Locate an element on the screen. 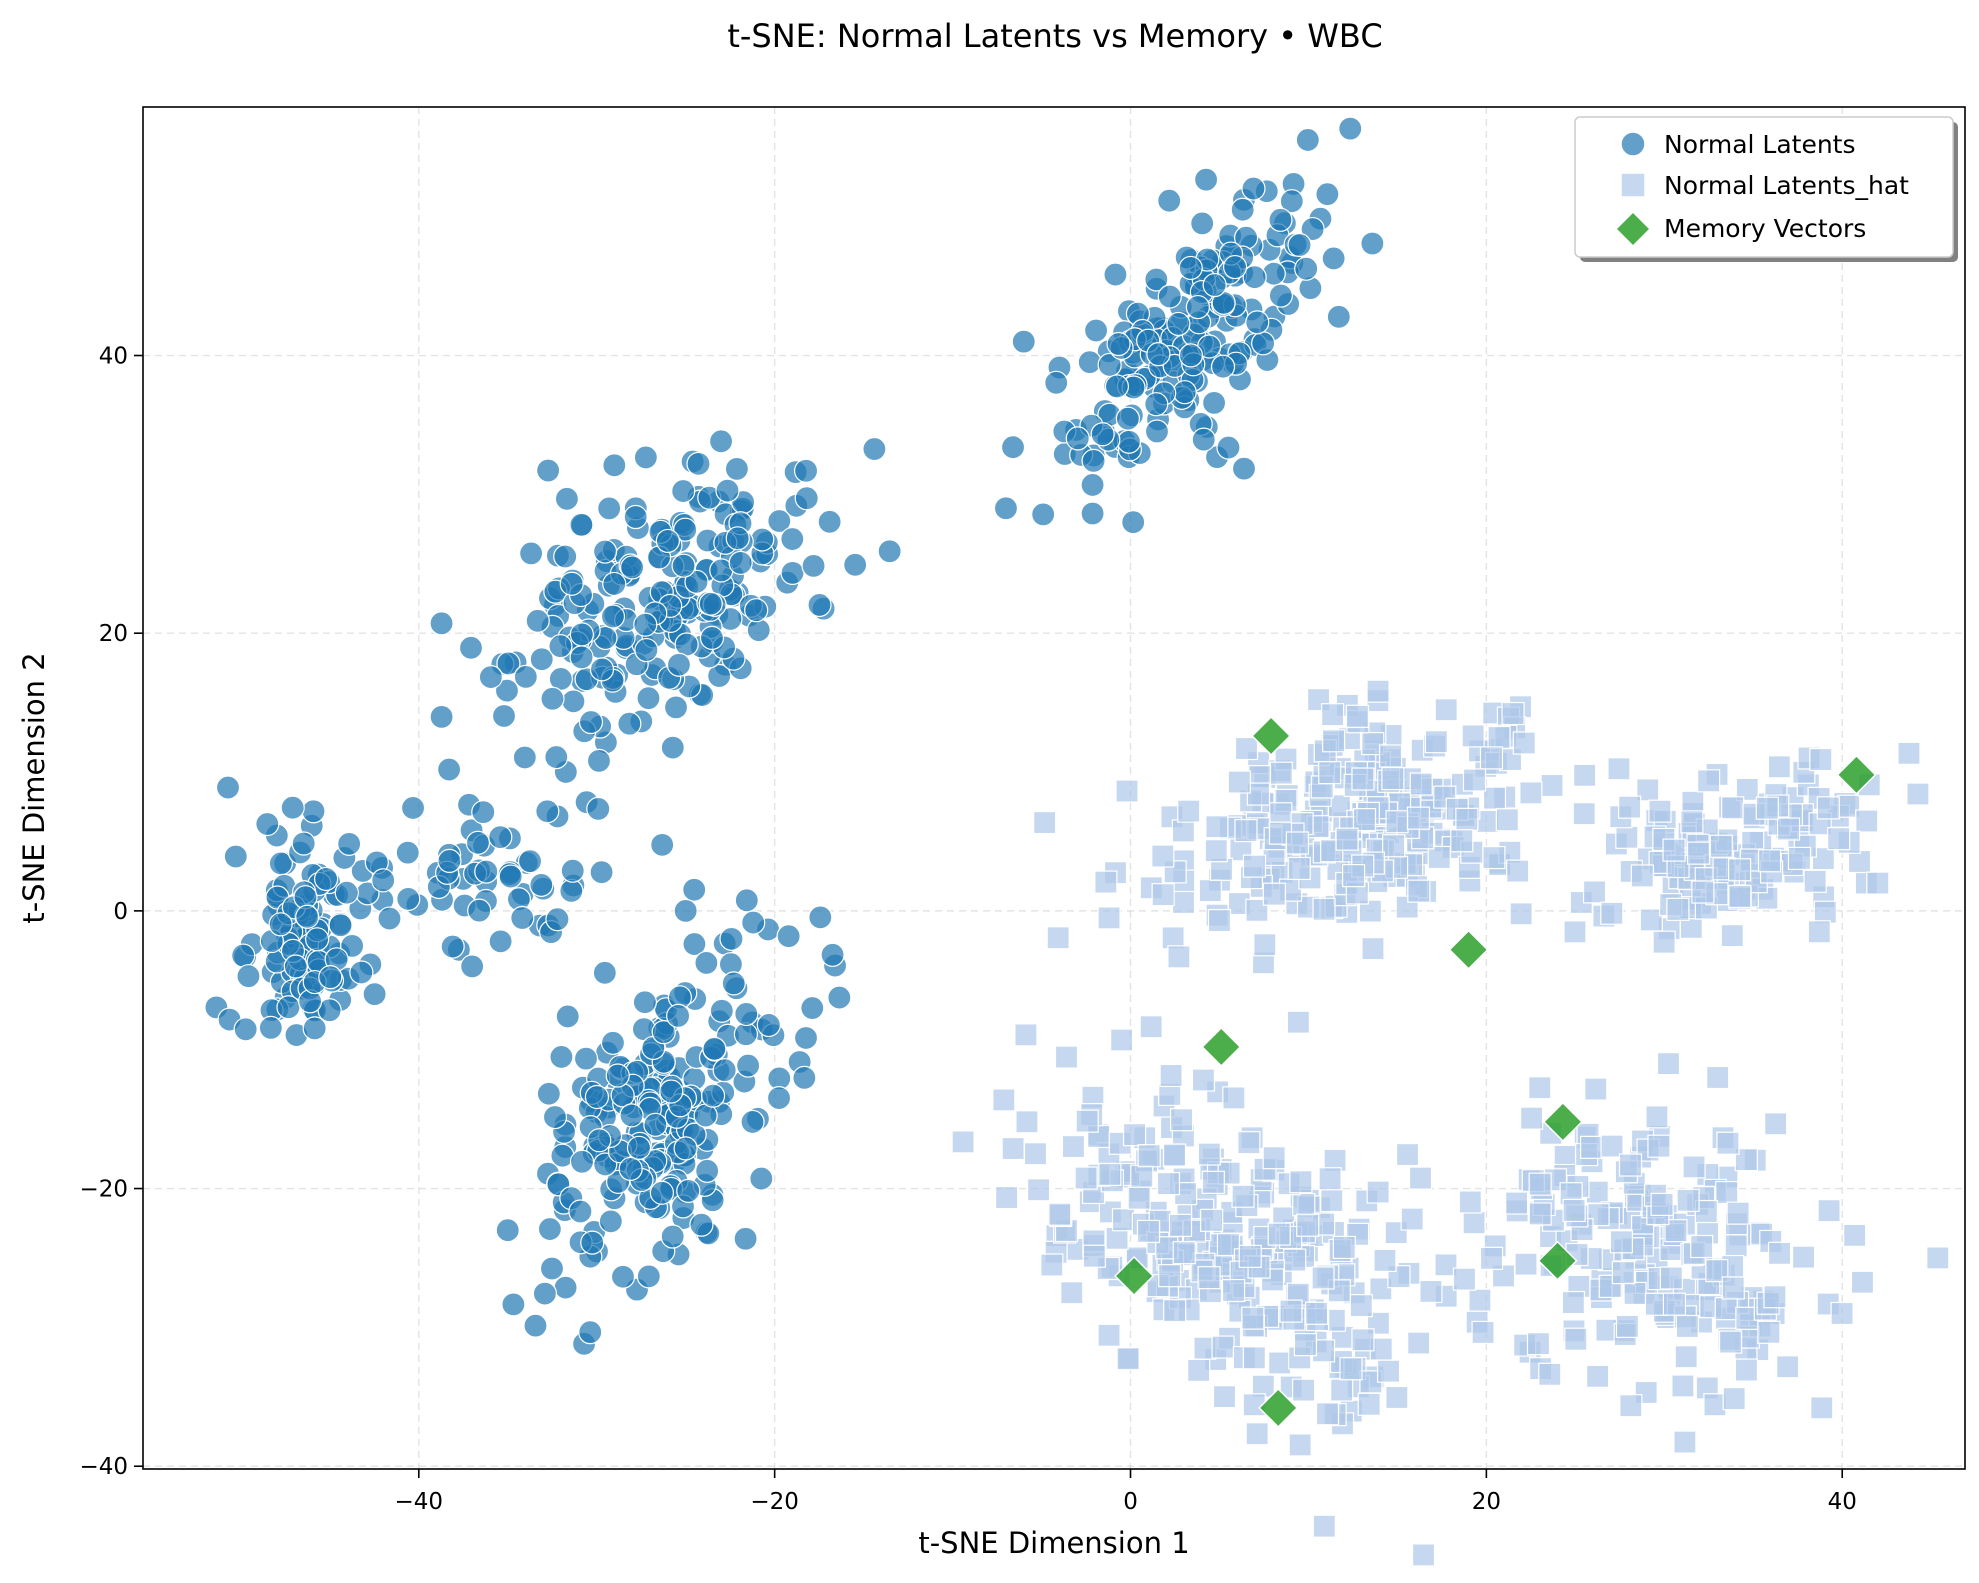  legend-label-normal-latents-hat: Normal Latents_hat is located at coordinates (1786, 185).